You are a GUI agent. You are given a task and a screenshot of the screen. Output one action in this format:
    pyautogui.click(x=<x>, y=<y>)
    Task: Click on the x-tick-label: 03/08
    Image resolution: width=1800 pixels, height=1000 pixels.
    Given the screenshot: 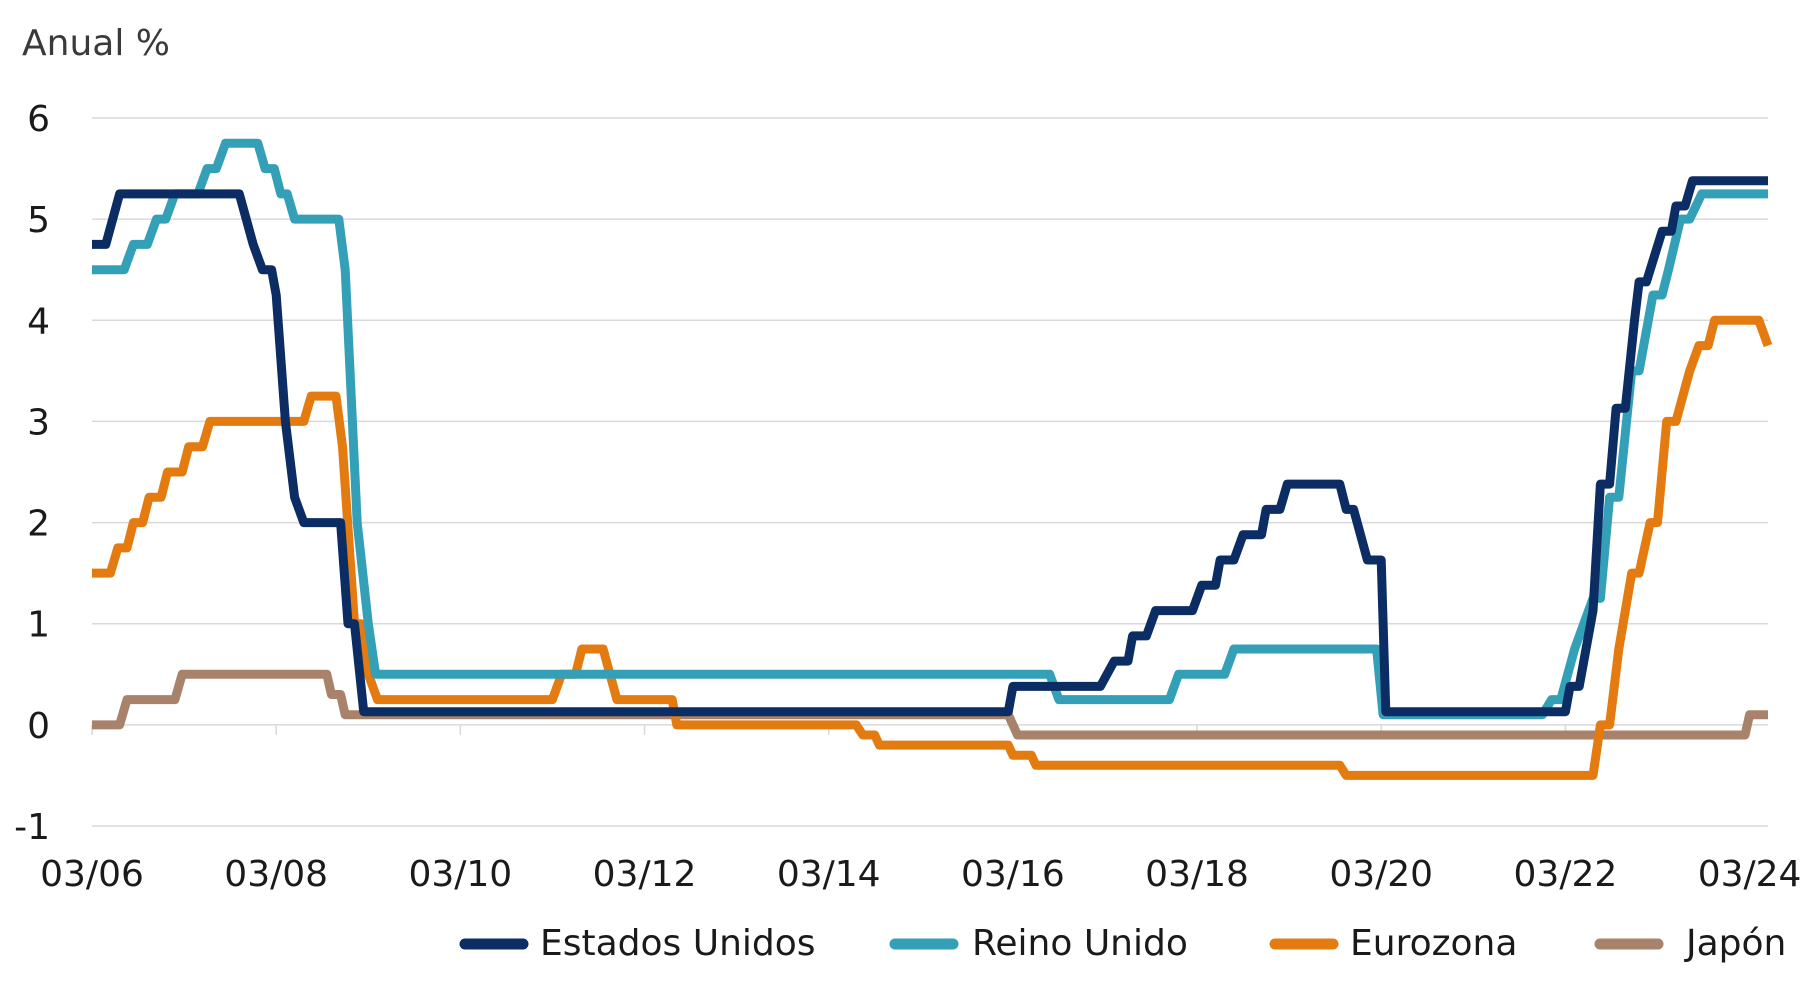 What is the action you would take?
    pyautogui.click(x=276, y=874)
    